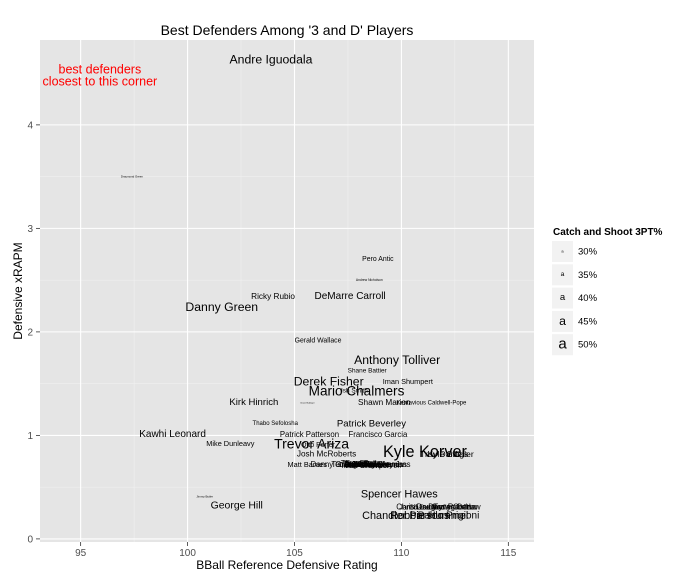  I want to click on point-label: Danny Green, so click(221, 307).